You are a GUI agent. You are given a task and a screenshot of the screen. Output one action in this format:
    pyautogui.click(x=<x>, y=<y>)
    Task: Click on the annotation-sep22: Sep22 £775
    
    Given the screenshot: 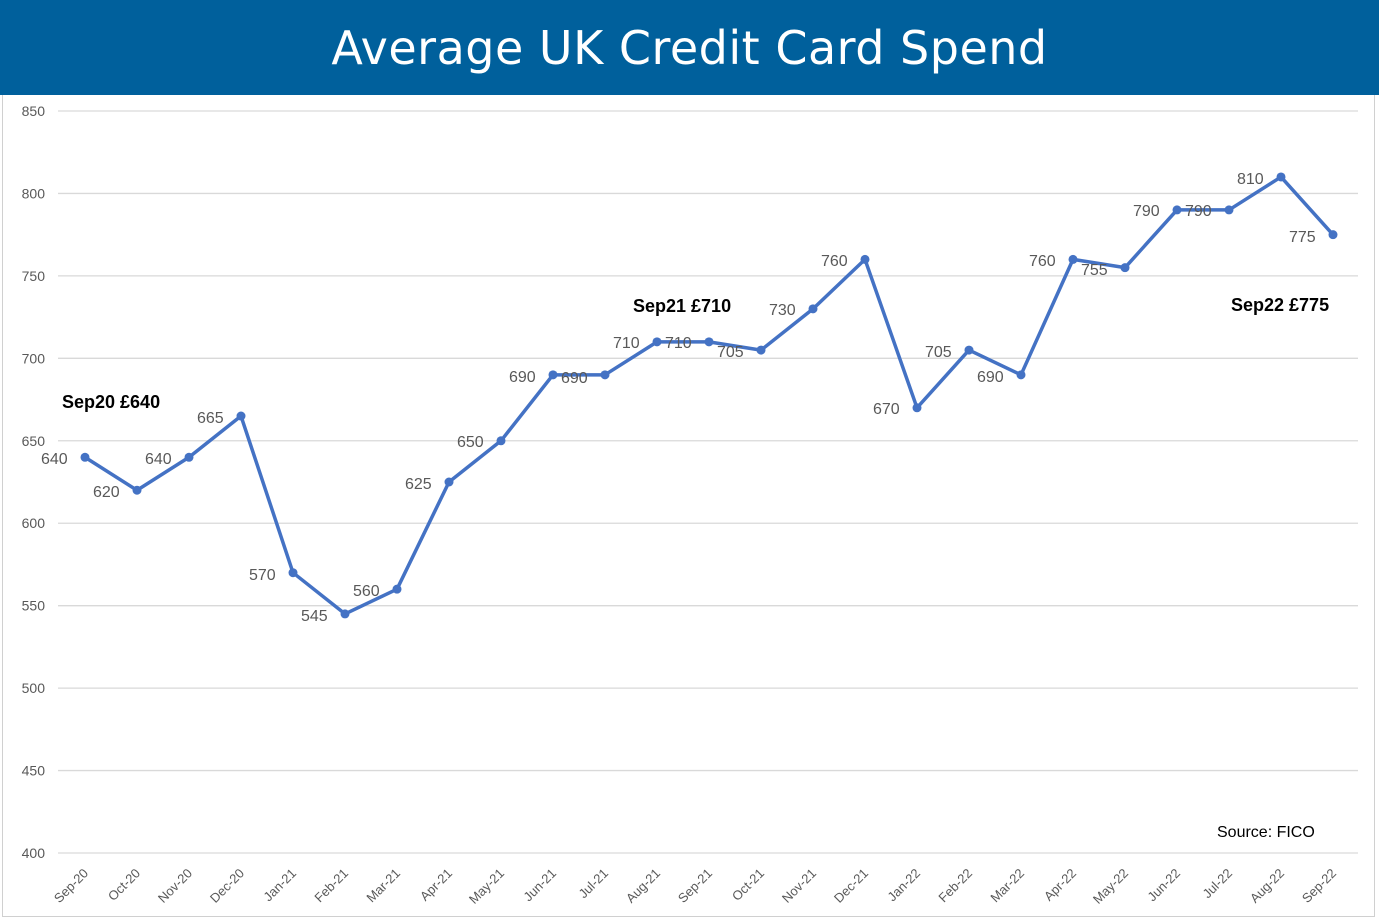 What is the action you would take?
    pyautogui.click(x=1280, y=305)
    